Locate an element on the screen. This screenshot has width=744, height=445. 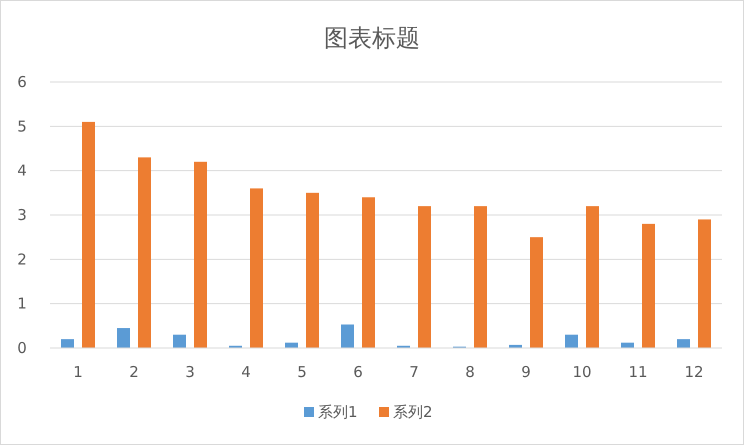
legend-label: 系列1 is located at coordinates (338, 412).